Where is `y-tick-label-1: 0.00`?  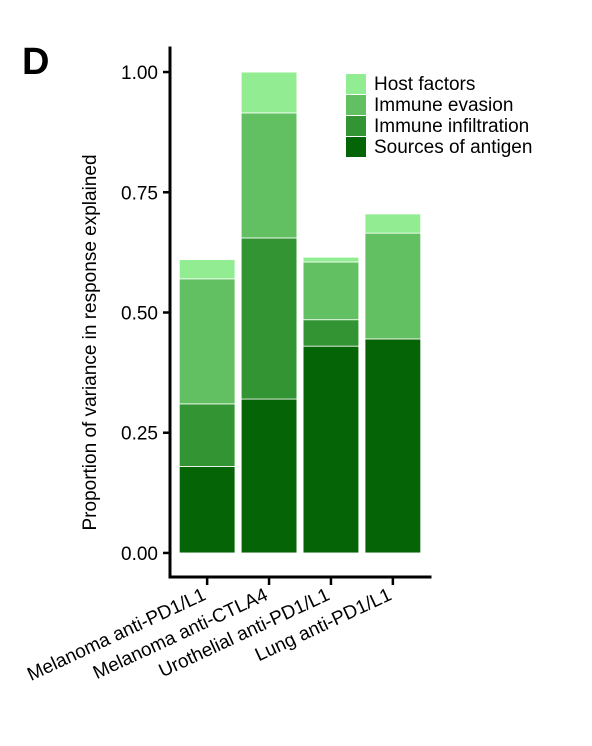 y-tick-label-1: 0.00 is located at coordinates (139, 554).